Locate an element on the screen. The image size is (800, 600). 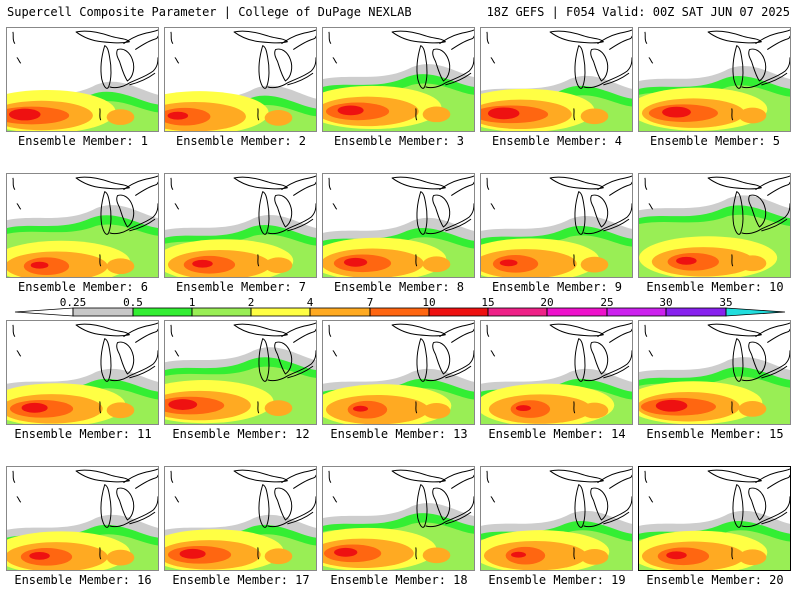
ensemble-member-label-20: Ensemble Member: 20 is located at coordinates (715, 580).